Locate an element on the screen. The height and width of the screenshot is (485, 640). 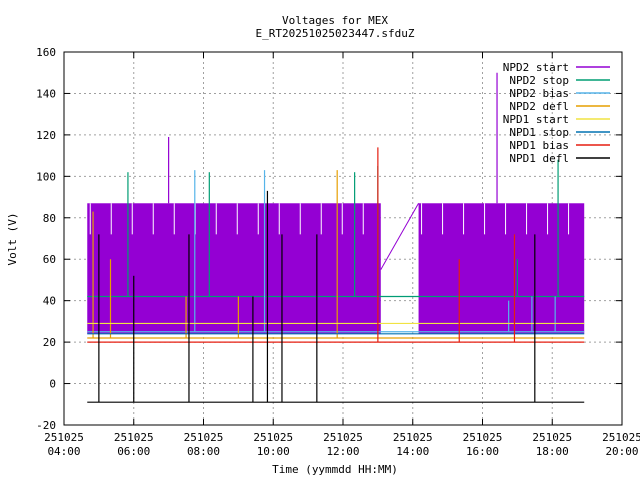
chart-title: Voltages for MEX is located at coordinates (335, 20).